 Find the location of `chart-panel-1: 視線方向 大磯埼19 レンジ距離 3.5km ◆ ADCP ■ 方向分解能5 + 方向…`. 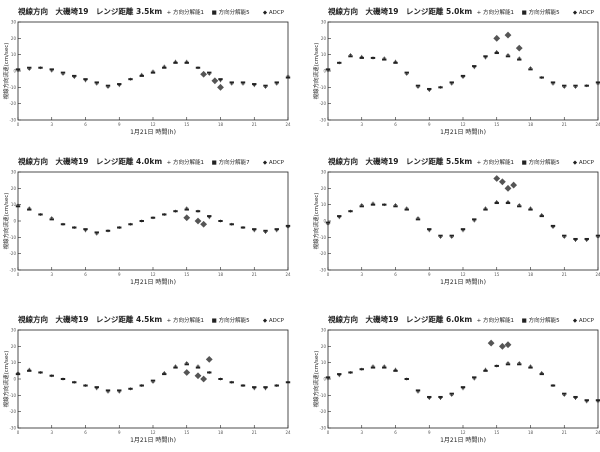

chart-panel-1: 視線方向 大磯埼19 レンジ距離 3.5km ◆ ADCP ■ 方向分解能5 + 方向… is located at coordinates (146, 71).